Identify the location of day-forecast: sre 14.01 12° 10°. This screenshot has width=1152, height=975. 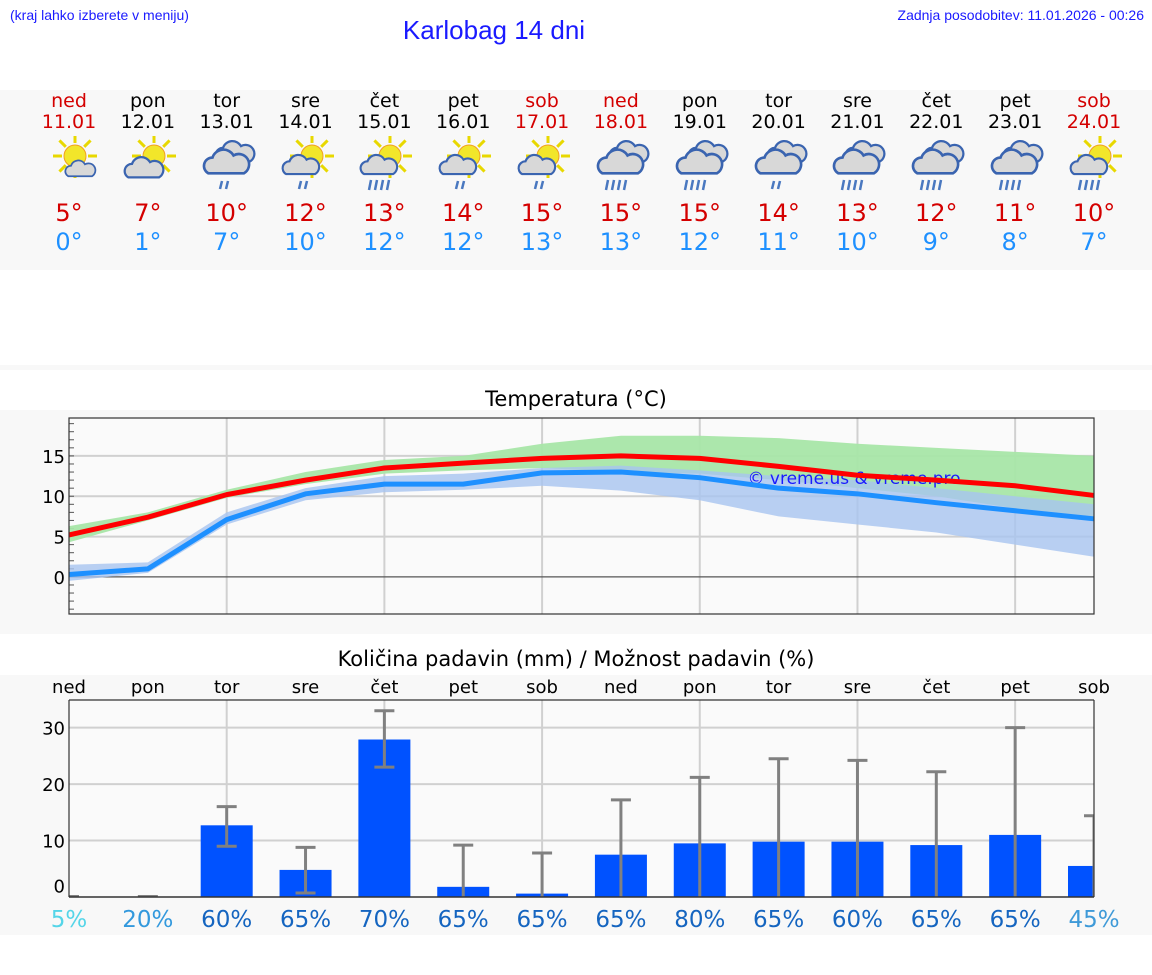
(306, 180).